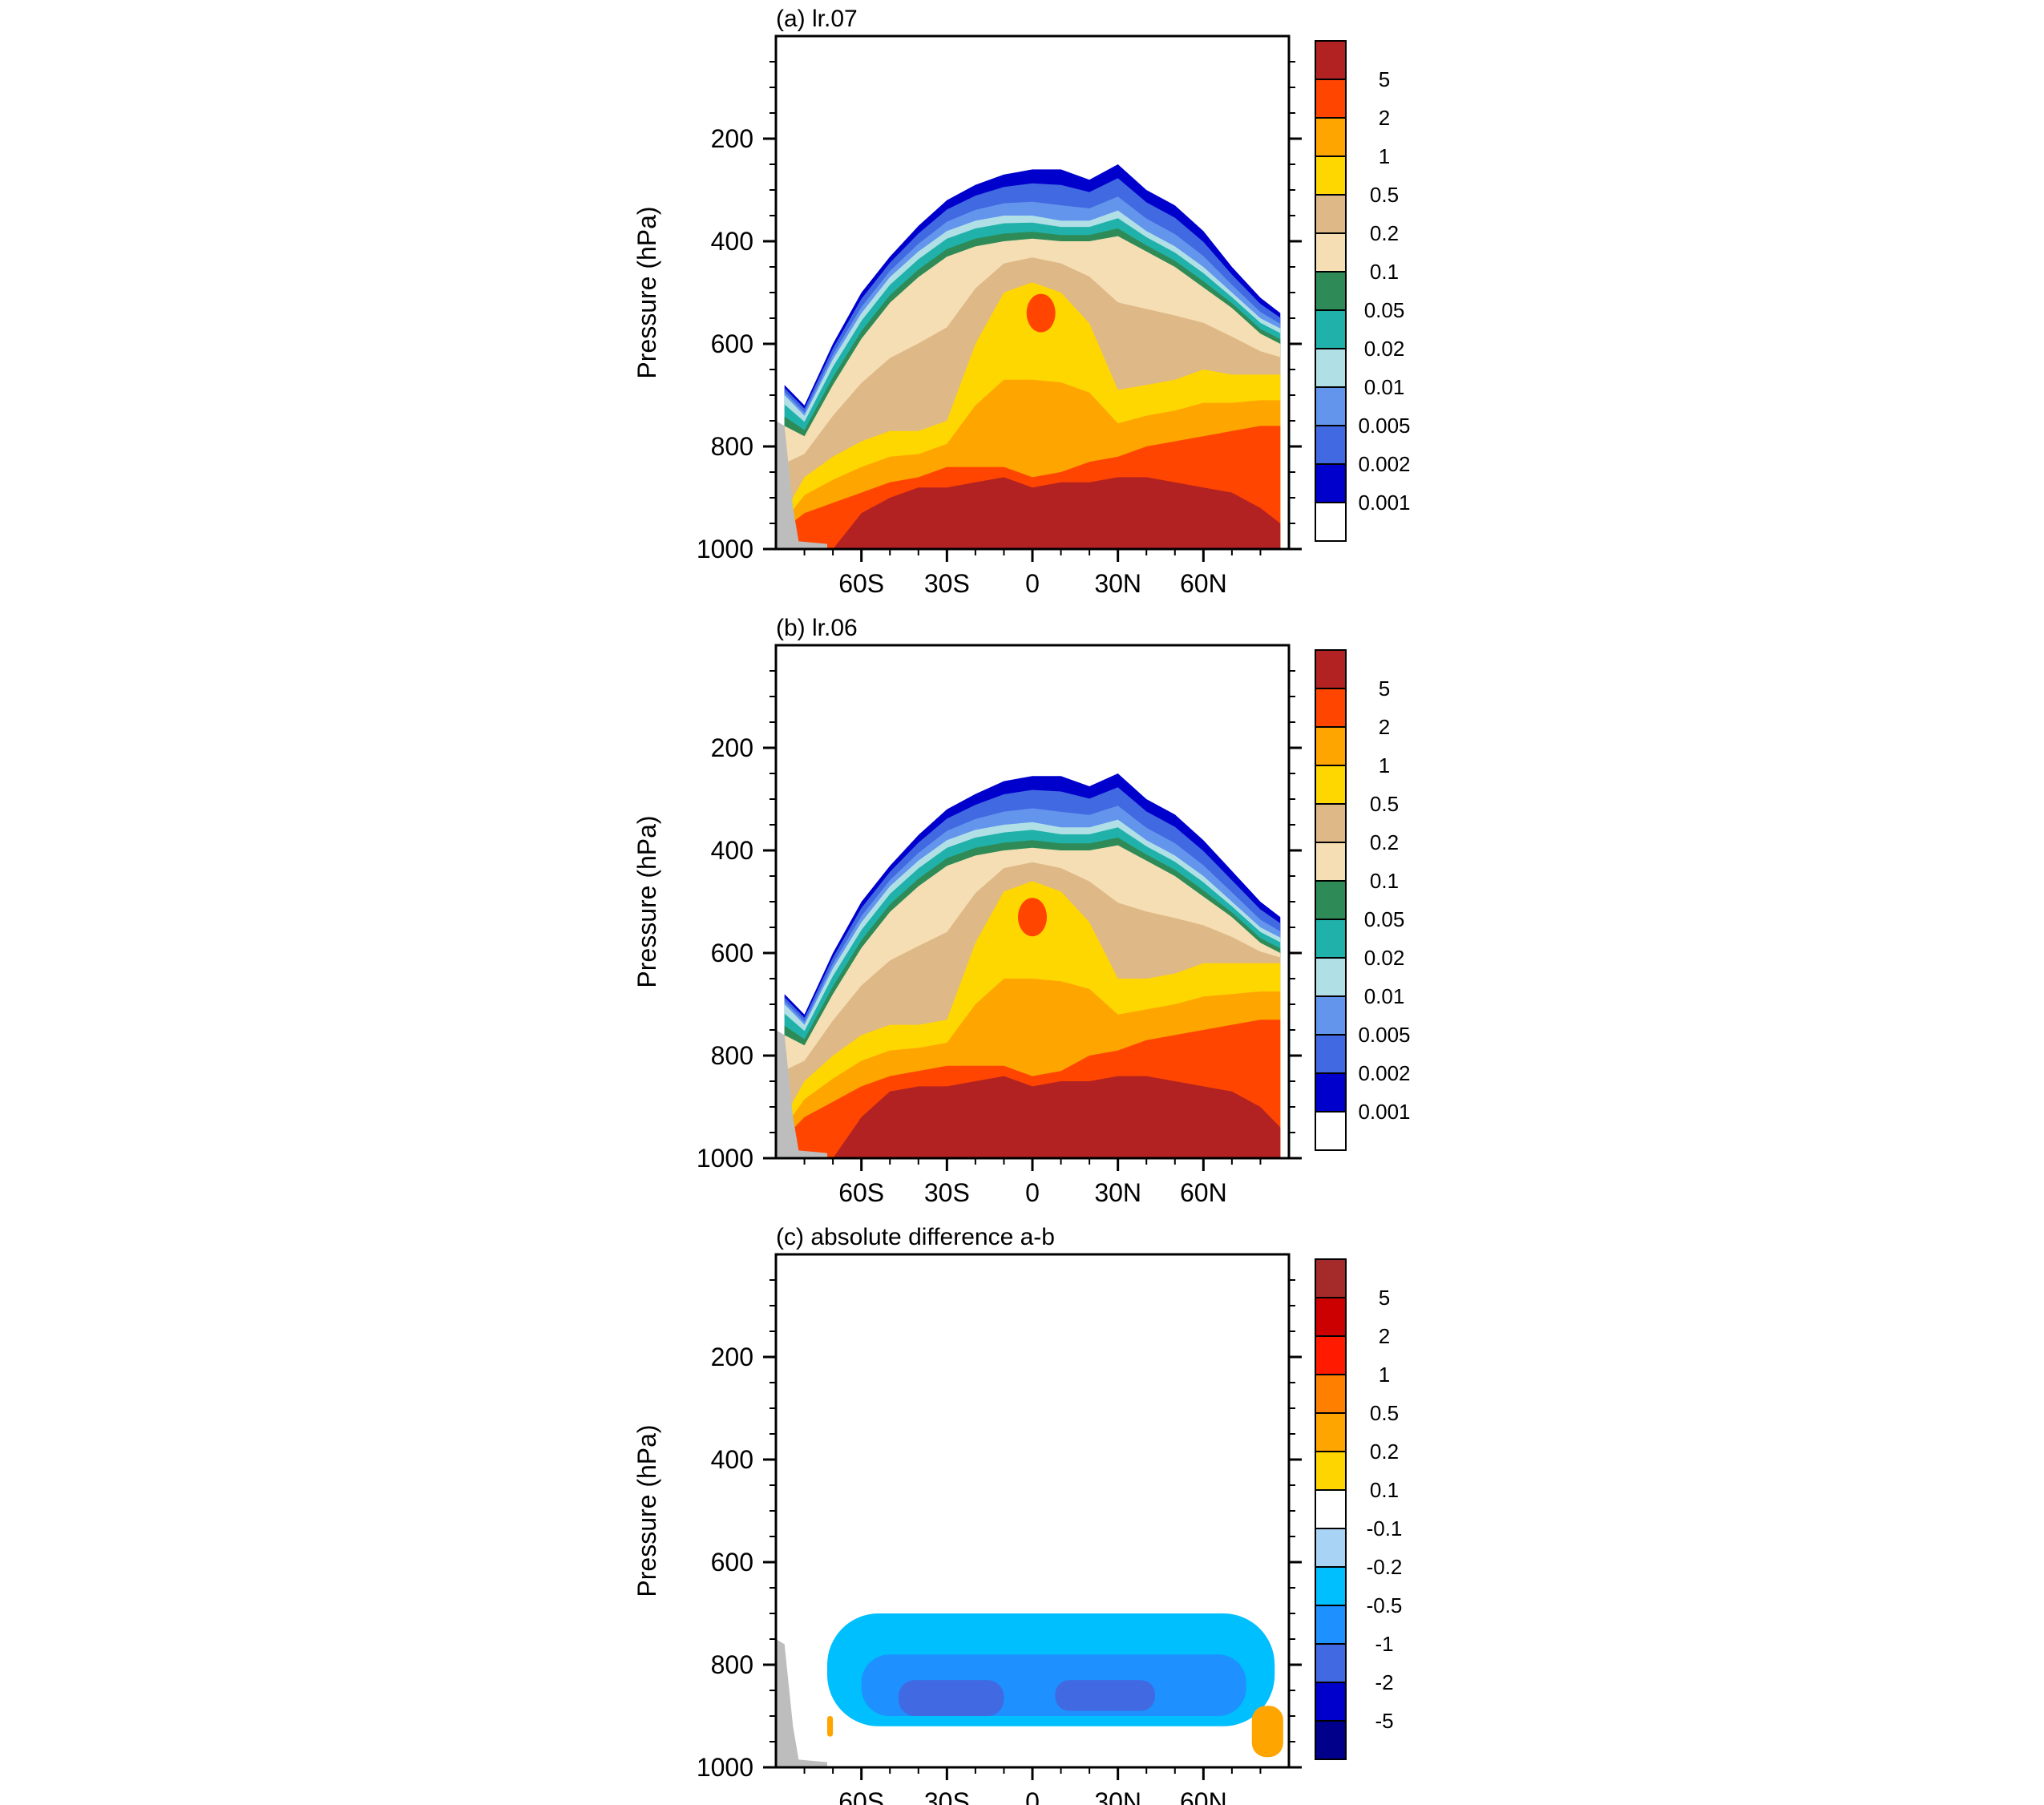 The width and height of the screenshot is (2044, 1805). I want to click on panel-b-axes: 200 400 600 800 1000 60S 30S 0 30N 60N, so click(999, 938).